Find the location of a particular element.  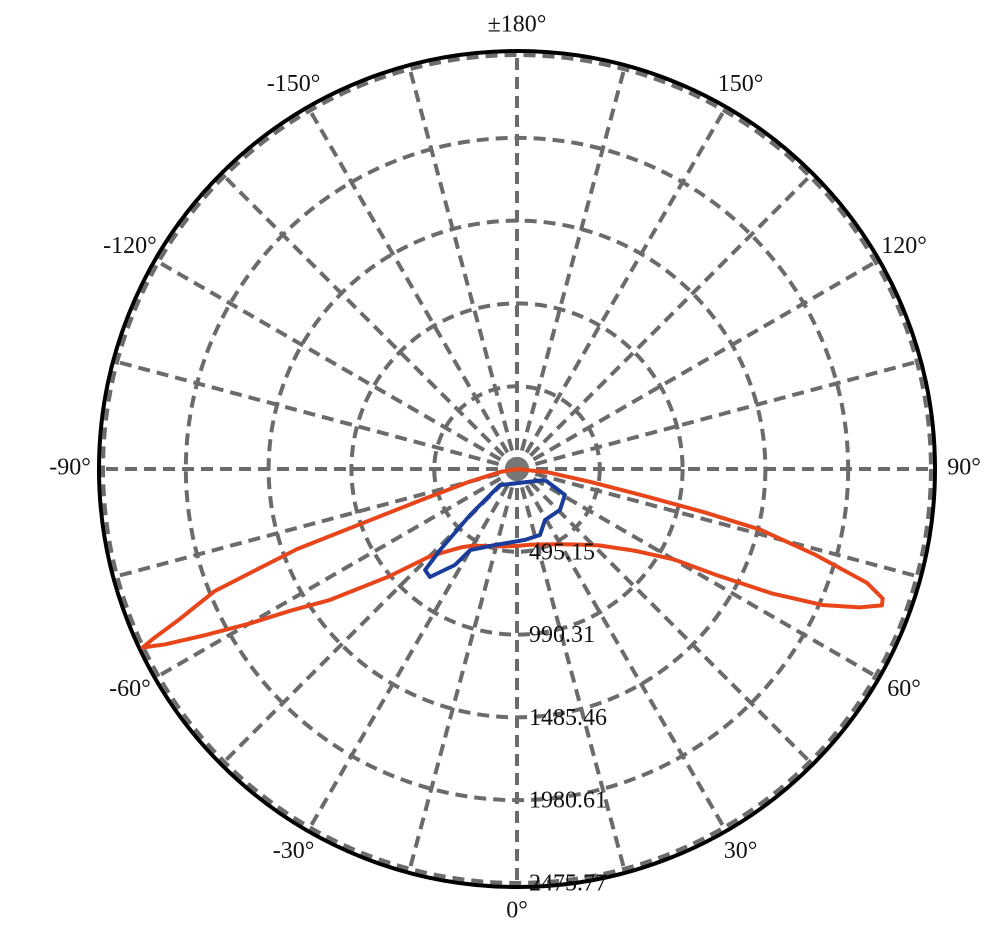

r-tick-label: 1980.61 is located at coordinates (568, 801).